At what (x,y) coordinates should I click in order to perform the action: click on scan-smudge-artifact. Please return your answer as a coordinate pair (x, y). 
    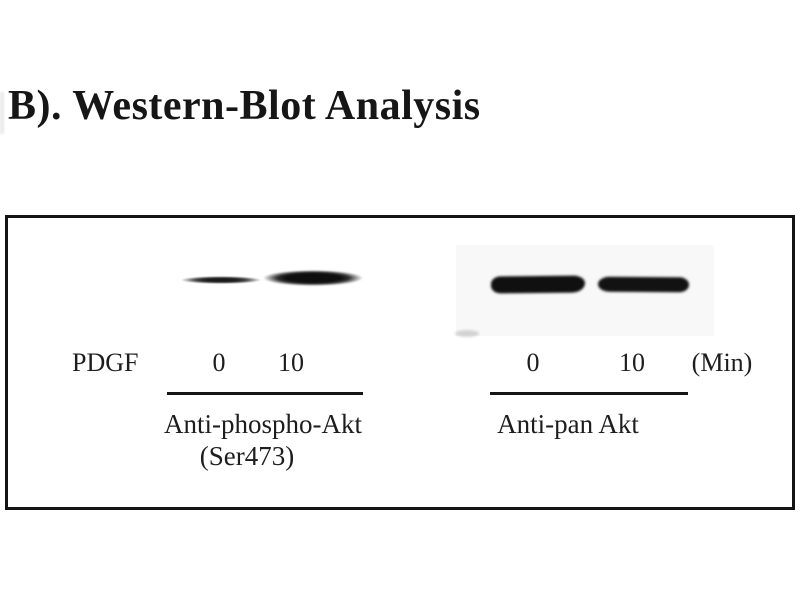
    Looking at the image, I should click on (467, 333).